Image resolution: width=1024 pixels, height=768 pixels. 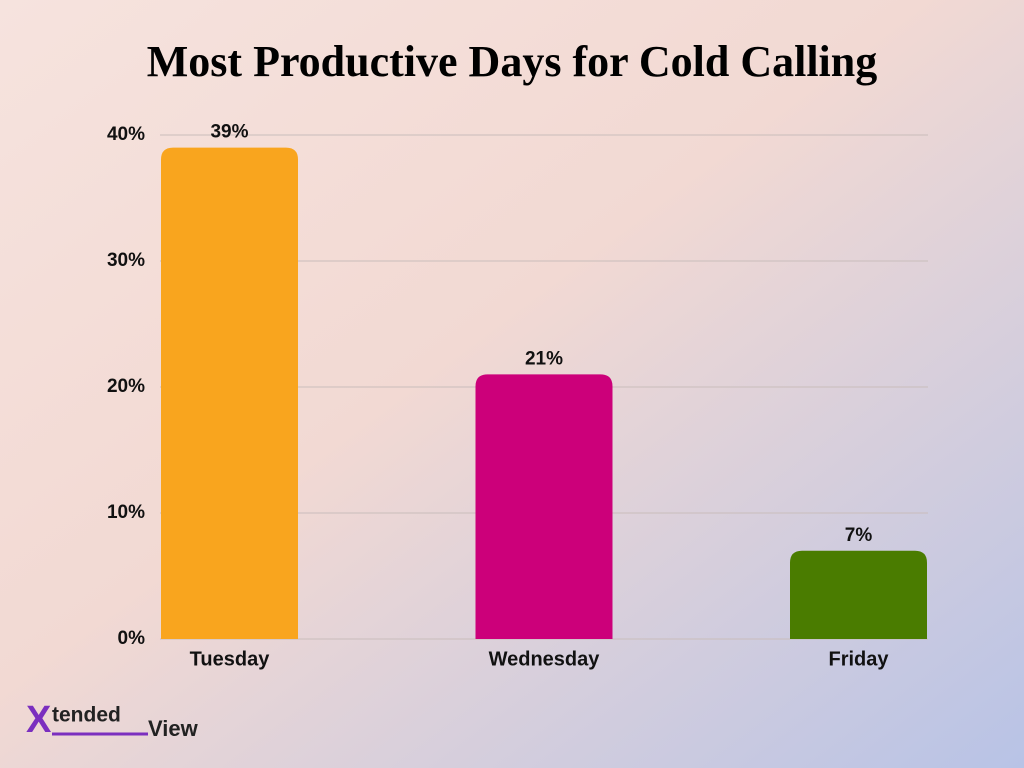 What do you see at coordinates (132, 638) in the screenshot?
I see `y-tick-label: 0%` at bounding box center [132, 638].